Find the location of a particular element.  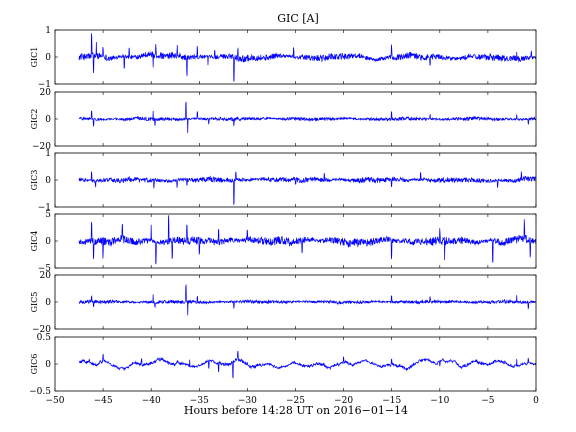

y-axis-label: GIC2 is located at coordinates (34, 119).